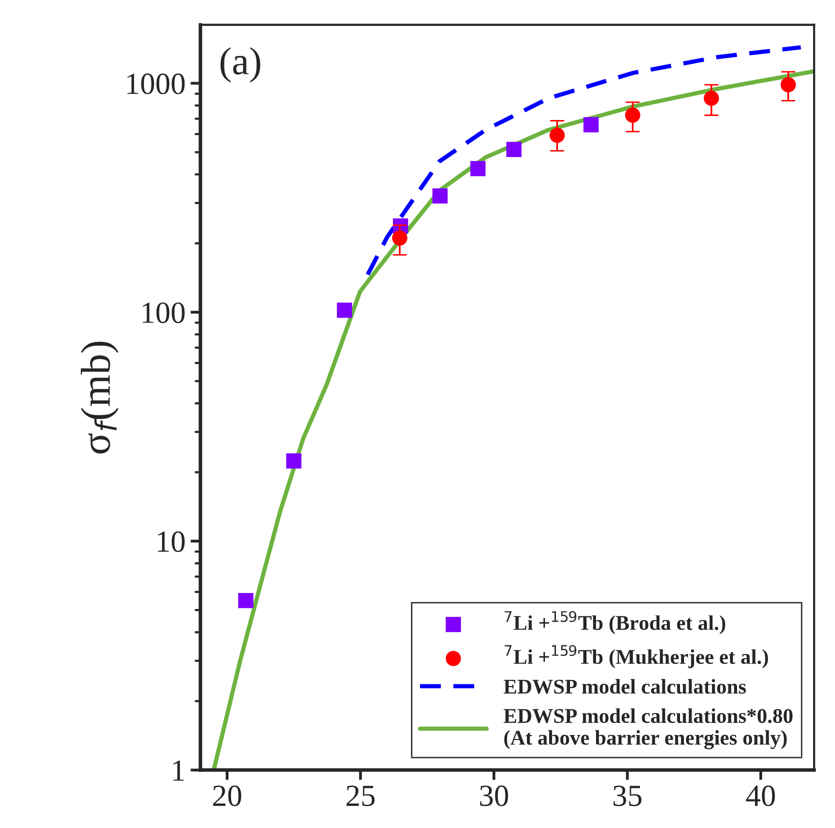 The image size is (835, 828). I want to click on y-tick-label: 10, so click(171, 541).